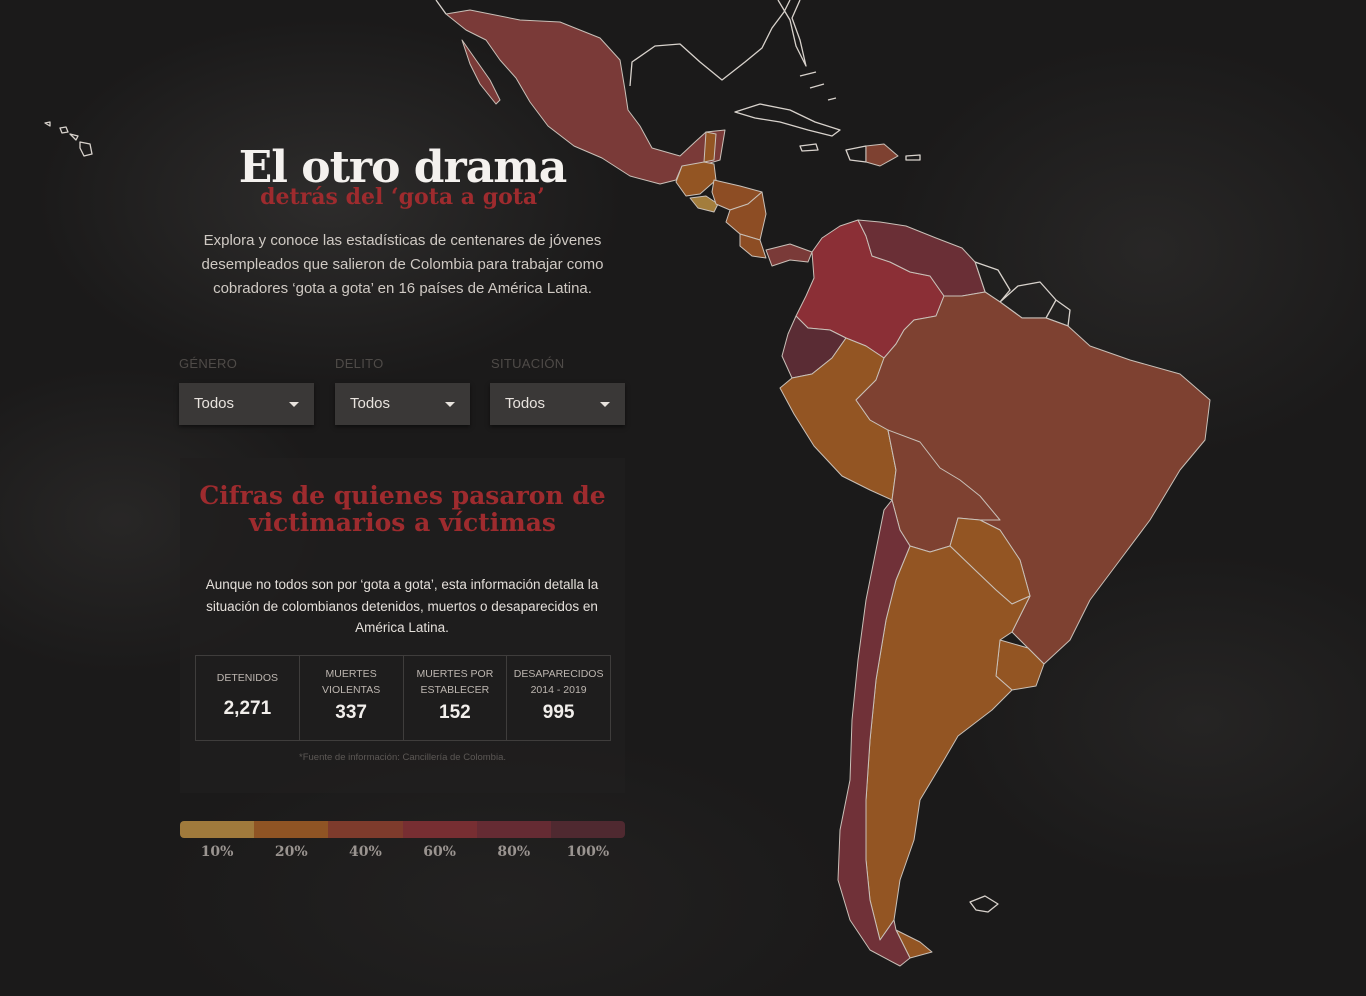 This screenshot has height=996, width=1366. I want to click on stat-label: DESAPARECIDOS 2014 - 2019, so click(558, 682).